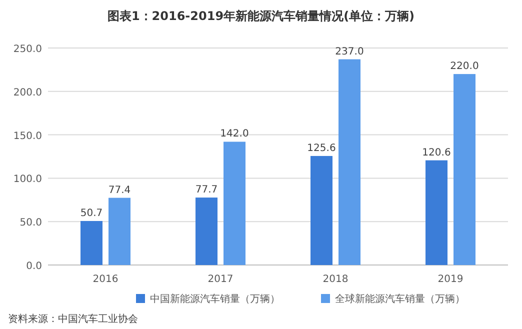 The width and height of the screenshot is (522, 329). I want to click on data-label: 220.0, so click(464, 66).